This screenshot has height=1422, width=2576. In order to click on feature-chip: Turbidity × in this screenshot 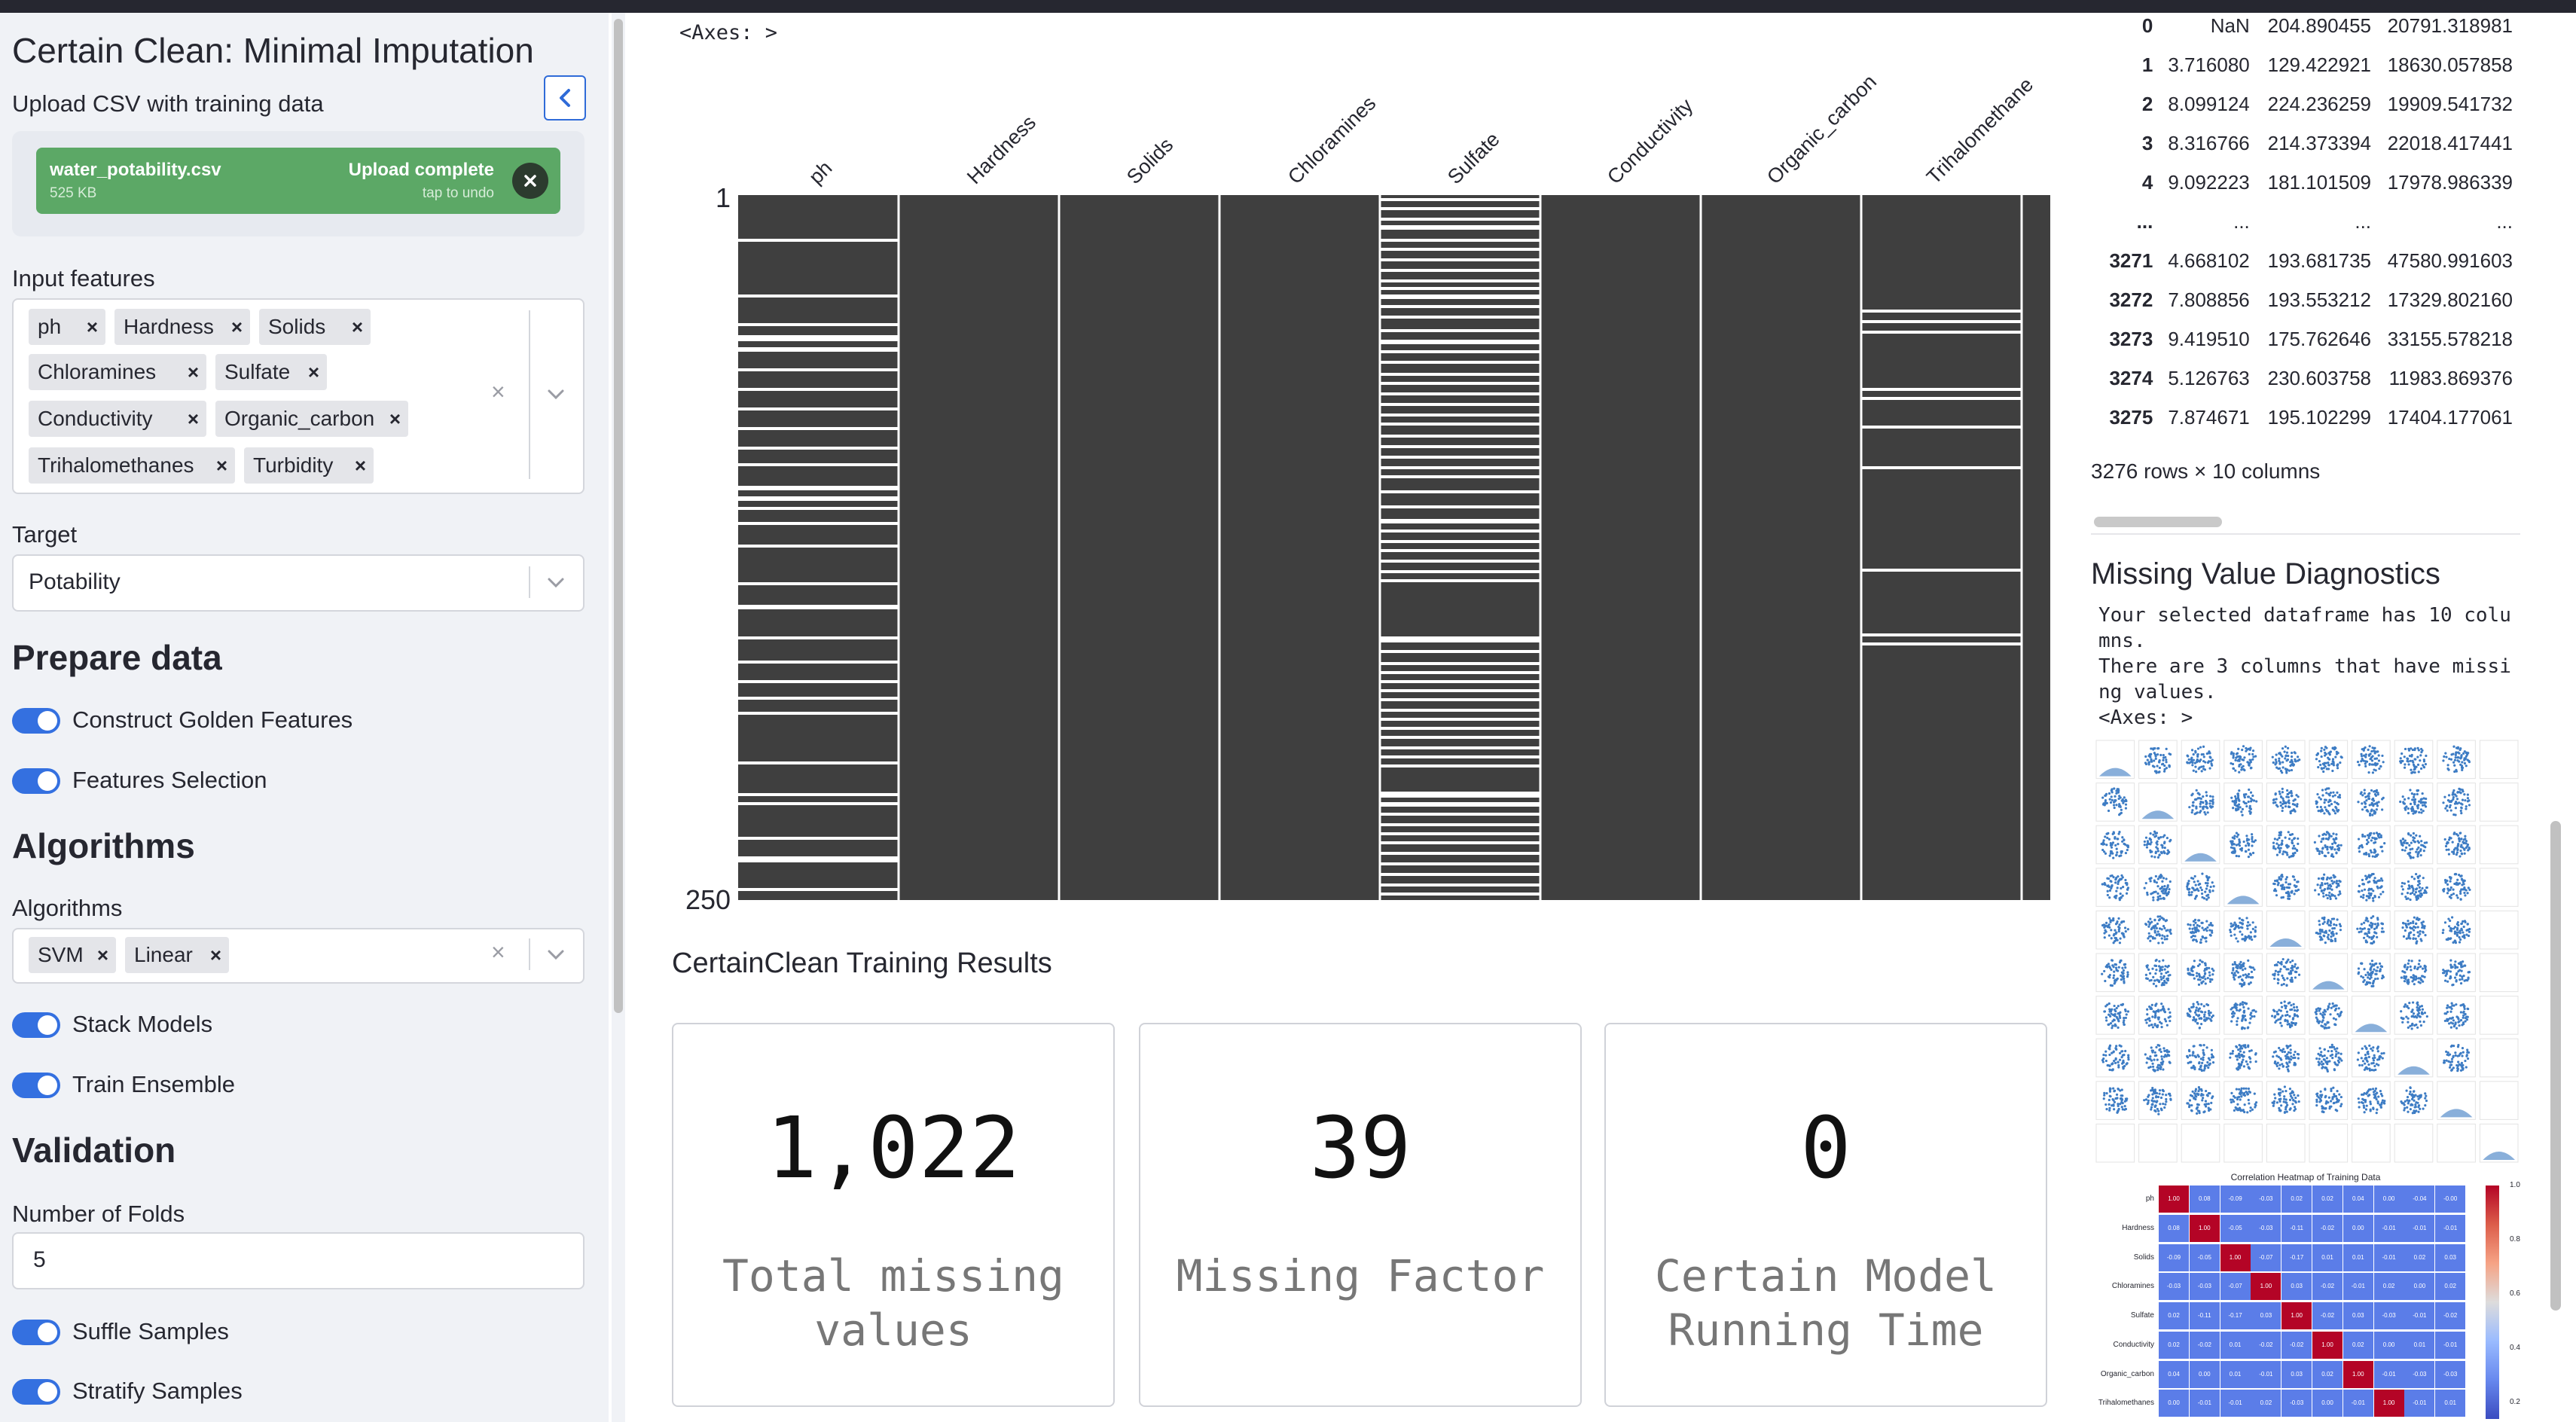, I will do `click(309, 465)`.